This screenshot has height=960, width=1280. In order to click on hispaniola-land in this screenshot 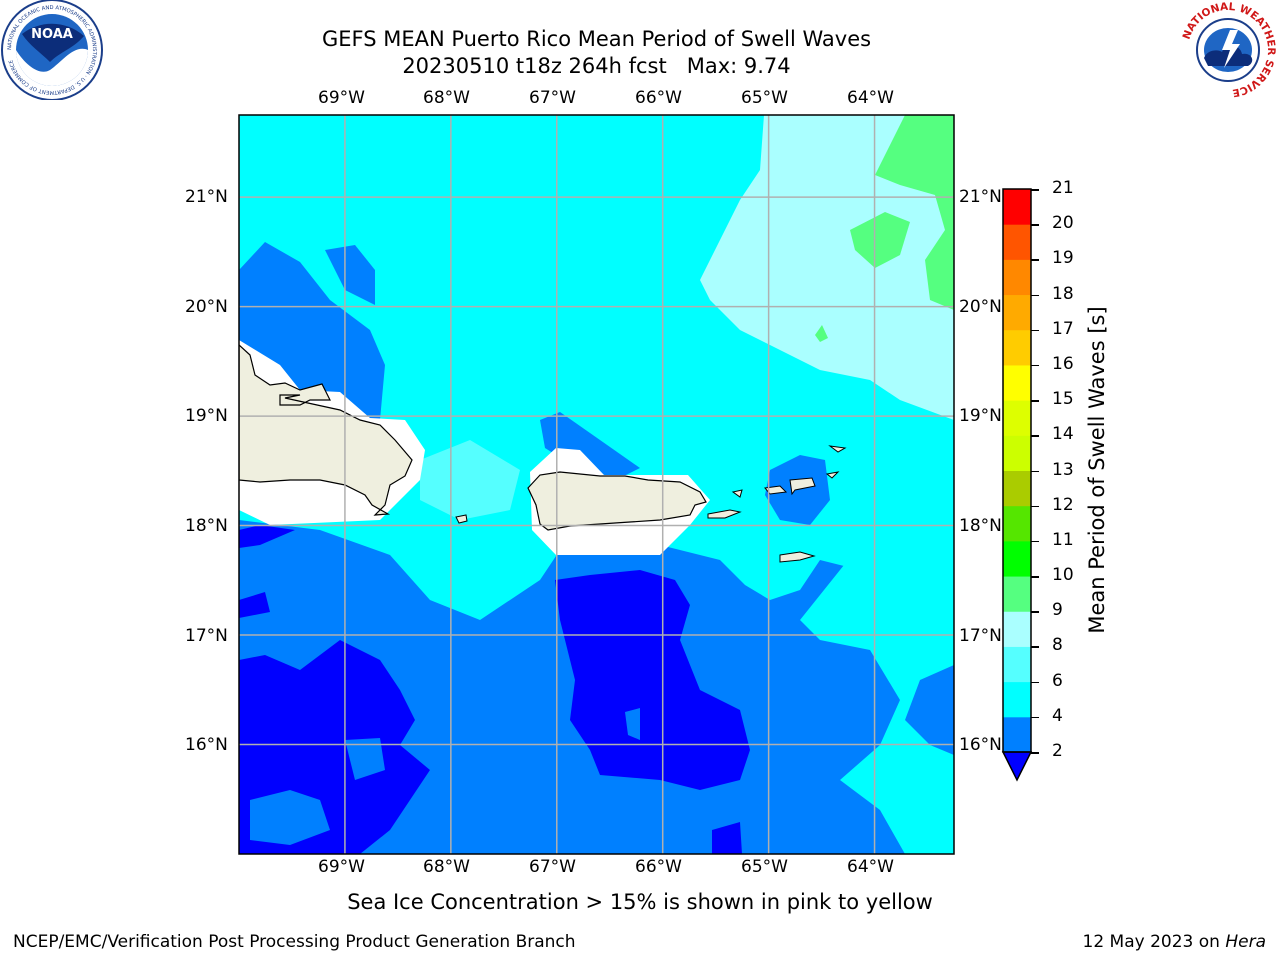, I will do `click(326, 430)`.